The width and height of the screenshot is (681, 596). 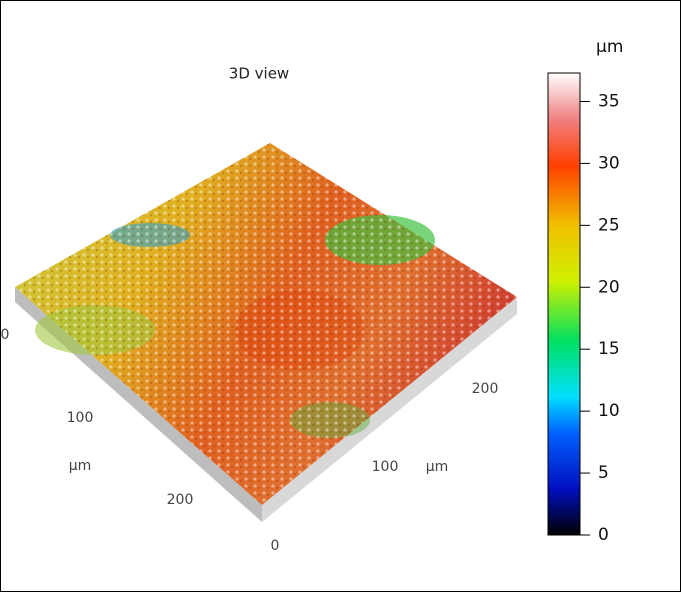 What do you see at coordinates (609, 411) in the screenshot?
I see `colorbar-tick-label: 10` at bounding box center [609, 411].